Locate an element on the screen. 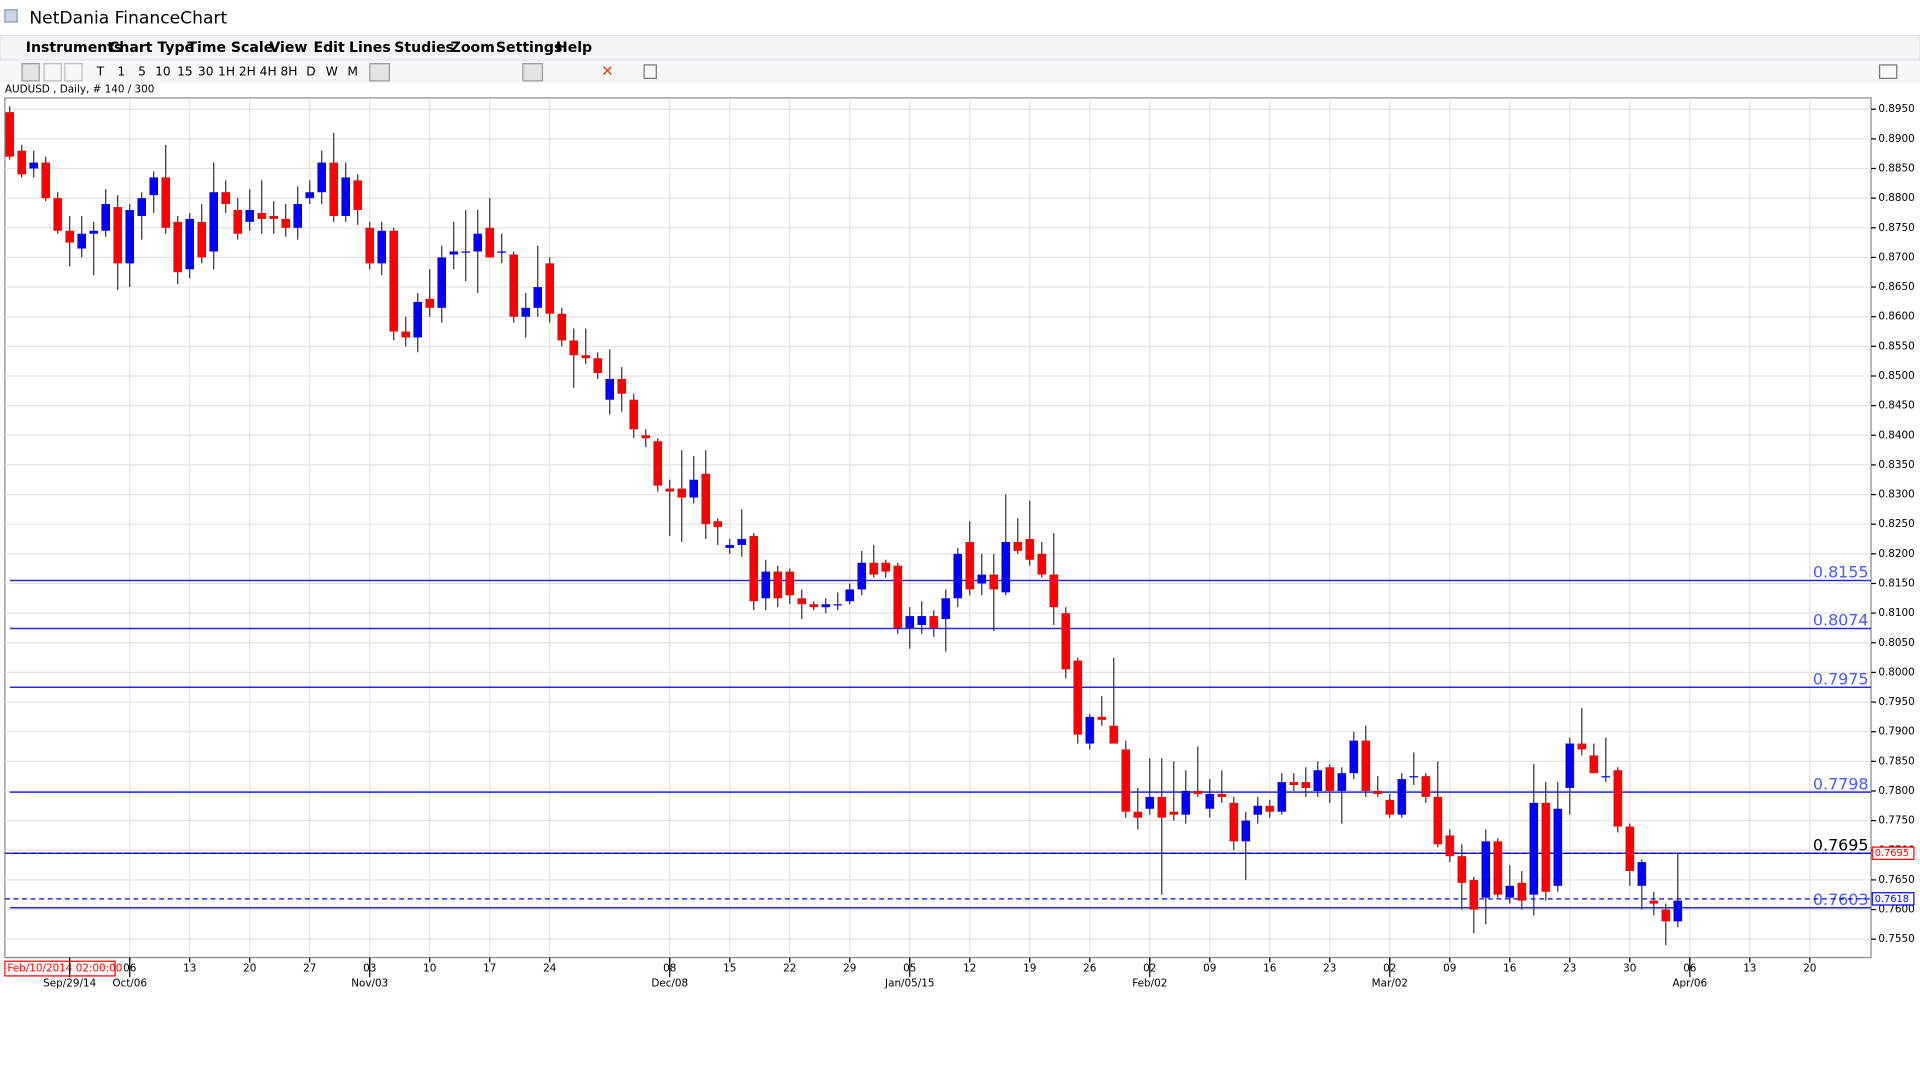  timescale-button: 2H is located at coordinates (247, 72).